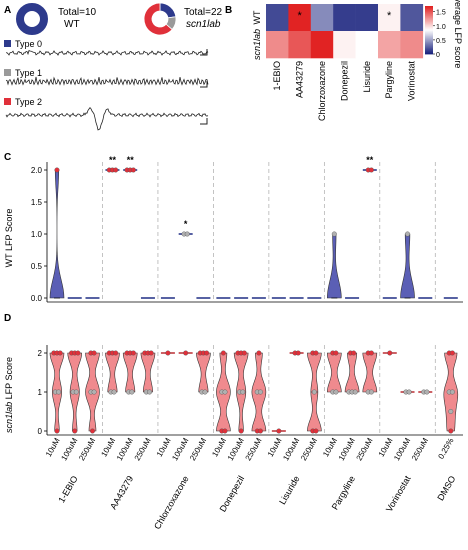 The image size is (468, 550). I want to click on heatmap-column-label: Pargyline, so click(389, 80).